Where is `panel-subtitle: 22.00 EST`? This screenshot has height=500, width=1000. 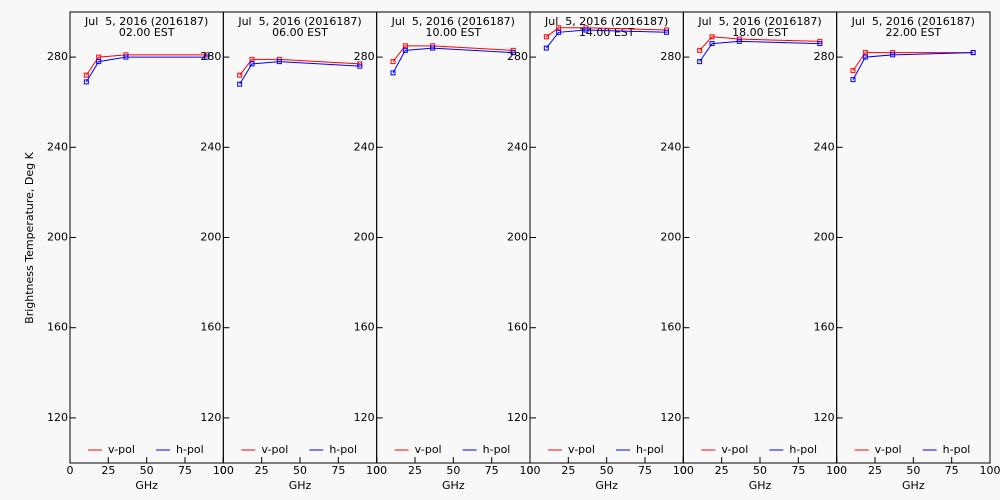
panel-subtitle: 22.00 EST is located at coordinates (914, 32).